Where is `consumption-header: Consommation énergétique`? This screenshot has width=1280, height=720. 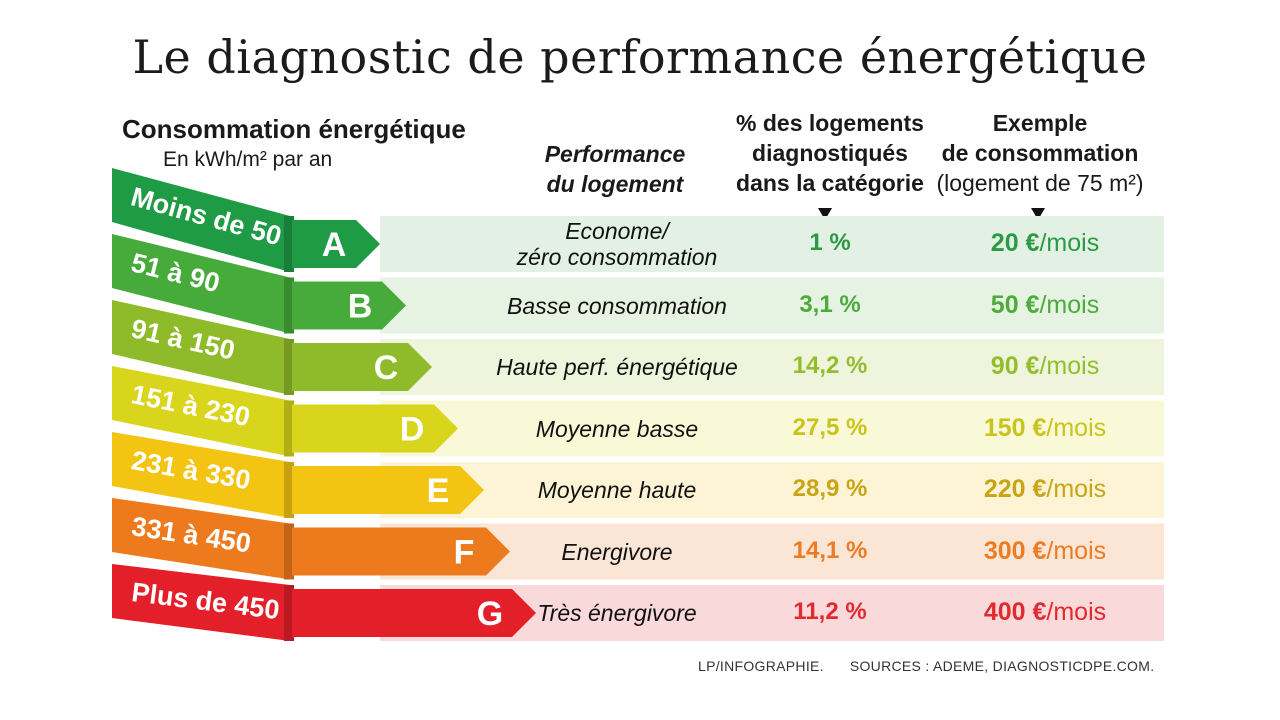 consumption-header: Consommation énergétique is located at coordinates (294, 129).